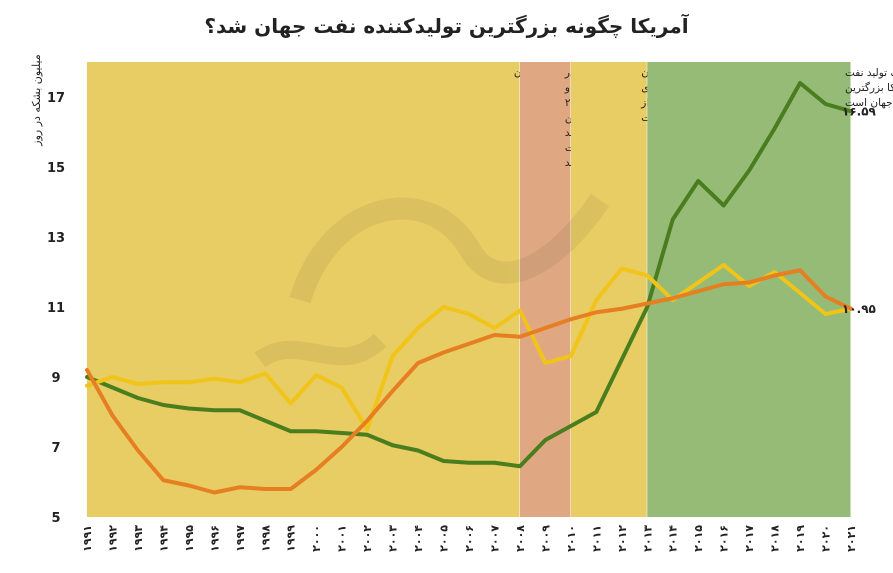 The image size is (893, 573). What do you see at coordinates (673, 538) in the screenshot?
I see `x-tick-label: ۲۰۱۴` at bounding box center [673, 538].